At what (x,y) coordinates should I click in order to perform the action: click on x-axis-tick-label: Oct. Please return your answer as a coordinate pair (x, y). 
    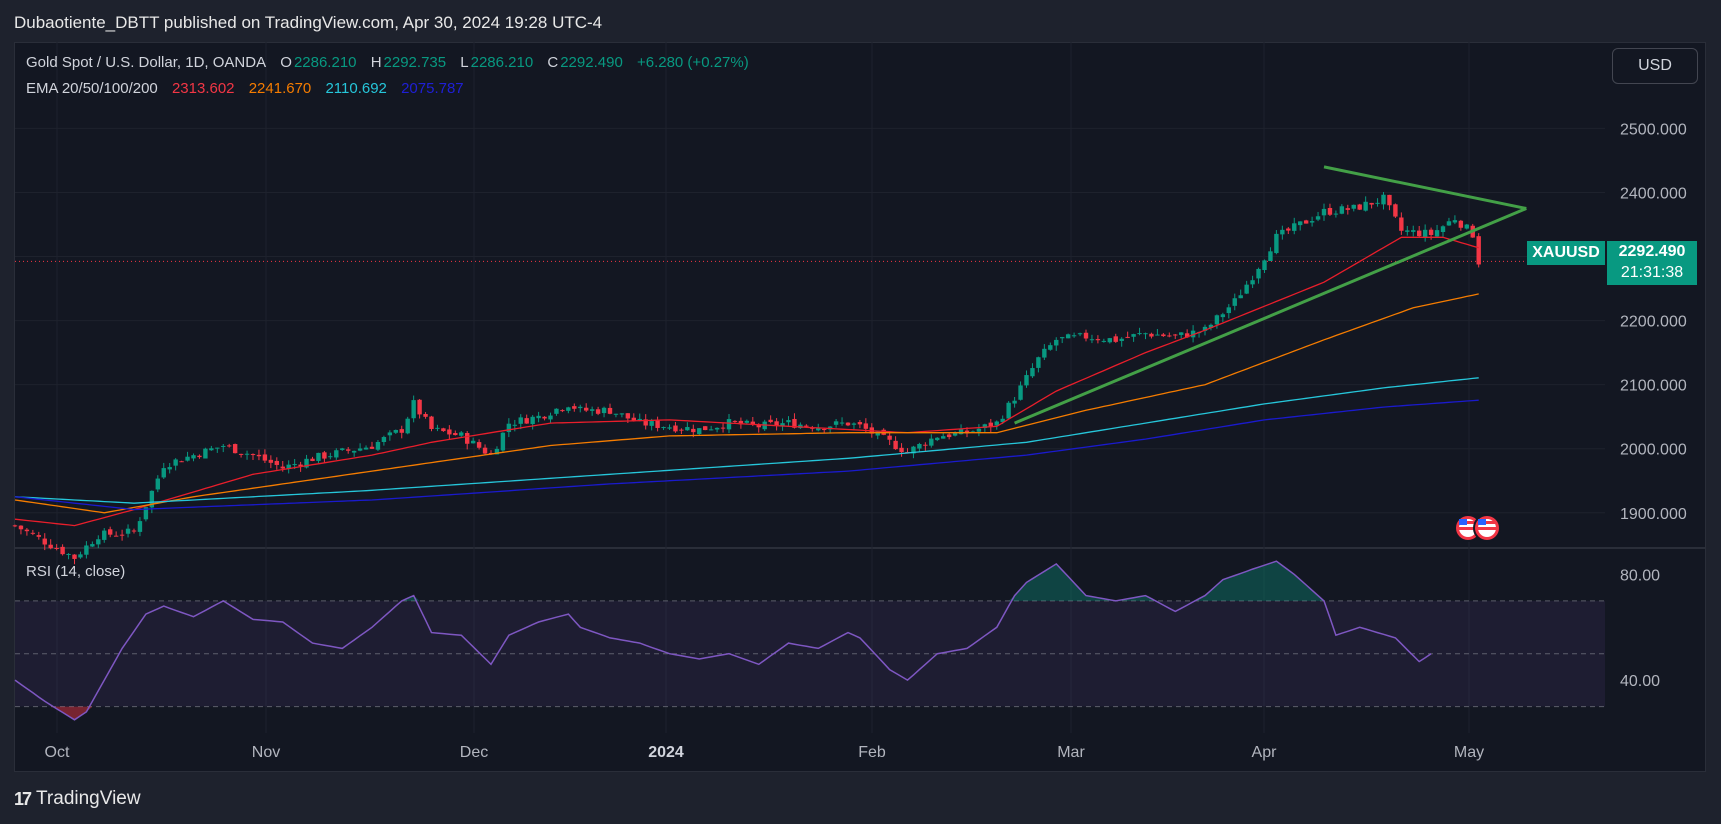
    Looking at the image, I should click on (57, 752).